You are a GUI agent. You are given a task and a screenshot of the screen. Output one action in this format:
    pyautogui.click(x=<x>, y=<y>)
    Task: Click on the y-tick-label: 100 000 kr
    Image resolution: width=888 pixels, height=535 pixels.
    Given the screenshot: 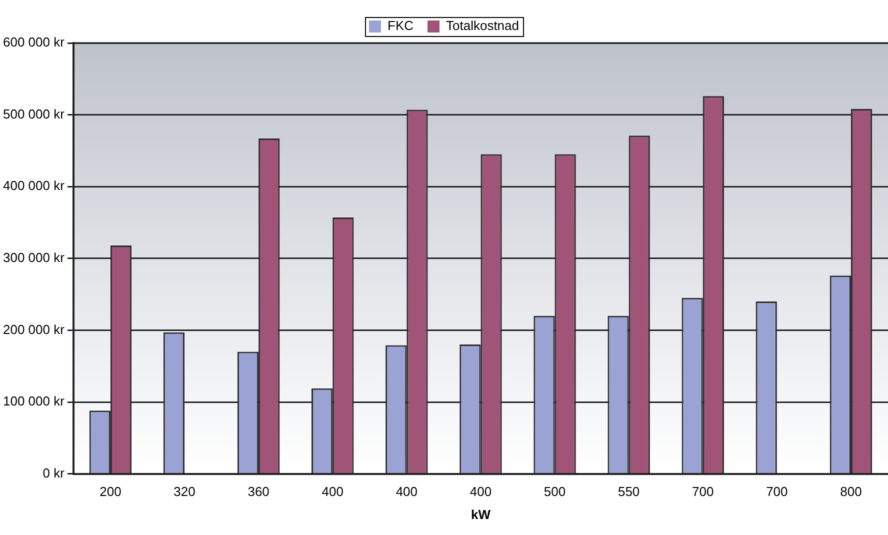 What is the action you would take?
    pyautogui.click(x=34, y=401)
    